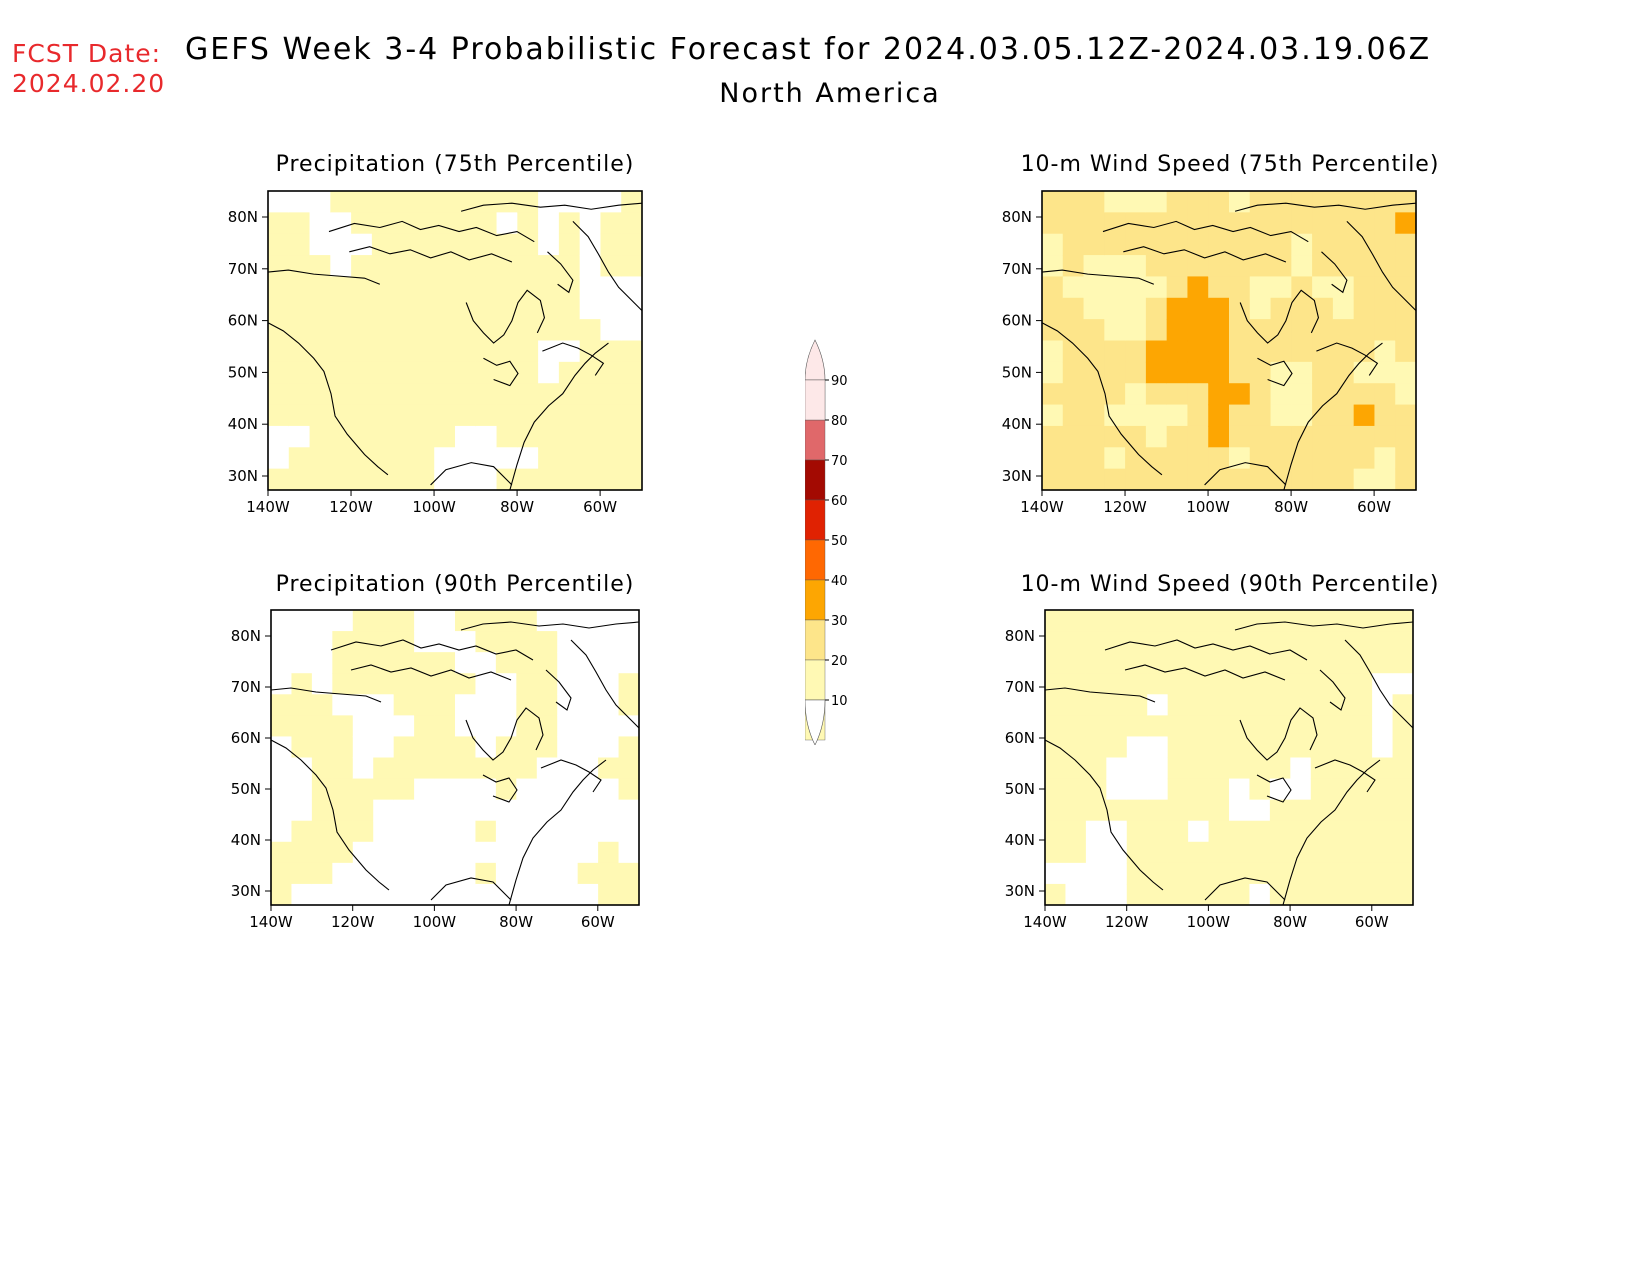 The width and height of the screenshot is (1650, 1275). What do you see at coordinates (1290, 922) in the screenshot?
I see `lon-tick-label: 80W` at bounding box center [1290, 922].